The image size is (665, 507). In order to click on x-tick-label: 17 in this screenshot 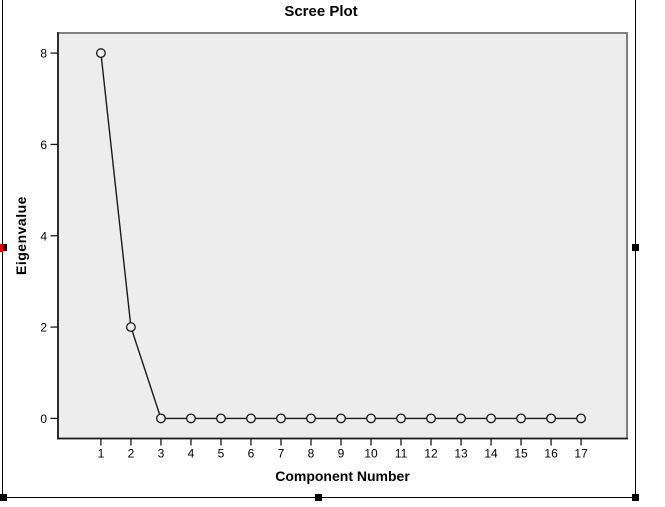, I will do `click(581, 454)`.